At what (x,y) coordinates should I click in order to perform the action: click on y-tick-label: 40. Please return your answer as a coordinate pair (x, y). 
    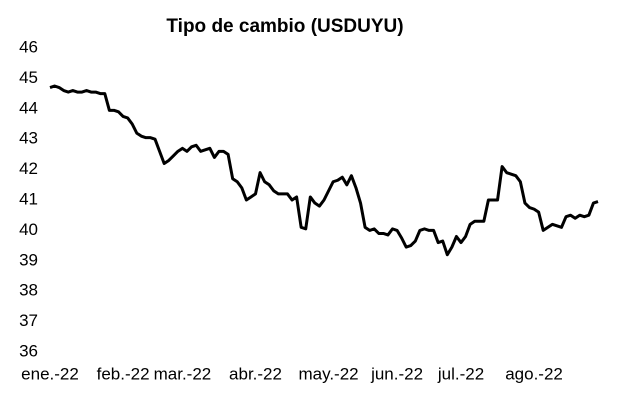
    Looking at the image, I should click on (28, 229).